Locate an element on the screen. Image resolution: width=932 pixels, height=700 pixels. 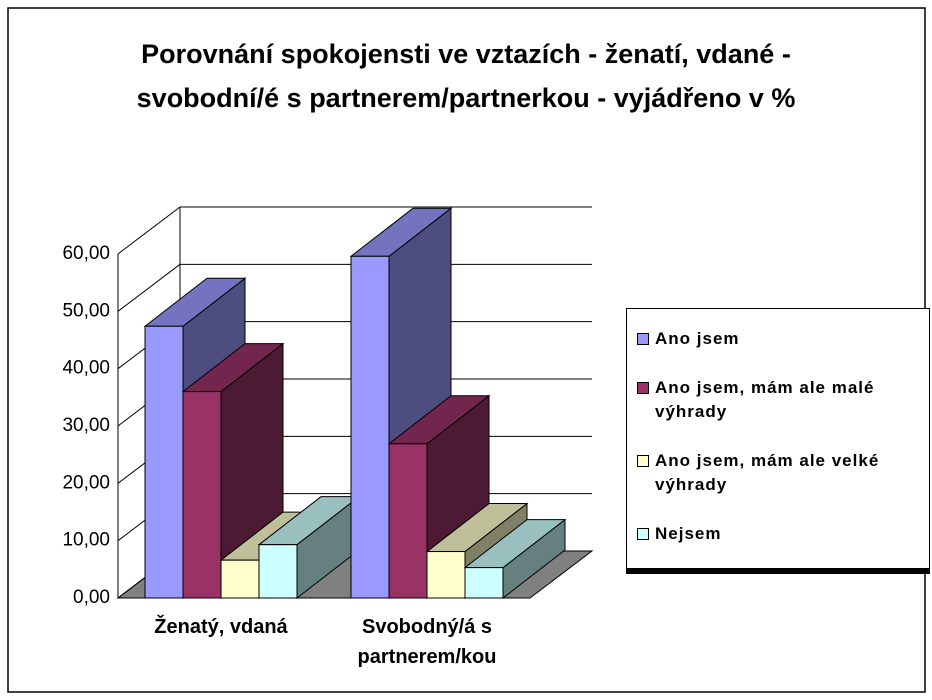
legend-label: Ano jsem is located at coordinates (697, 339).